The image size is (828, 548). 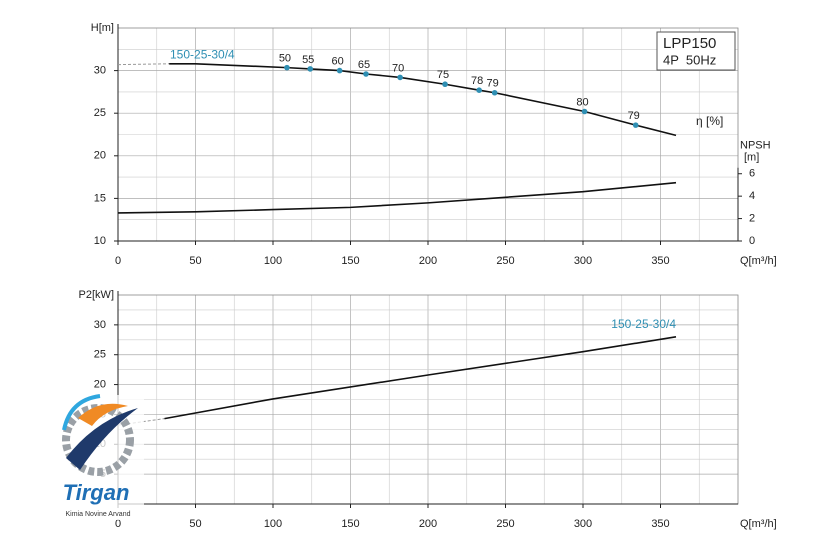 I want to click on logo-name: Tirgan, so click(x=96, y=492).